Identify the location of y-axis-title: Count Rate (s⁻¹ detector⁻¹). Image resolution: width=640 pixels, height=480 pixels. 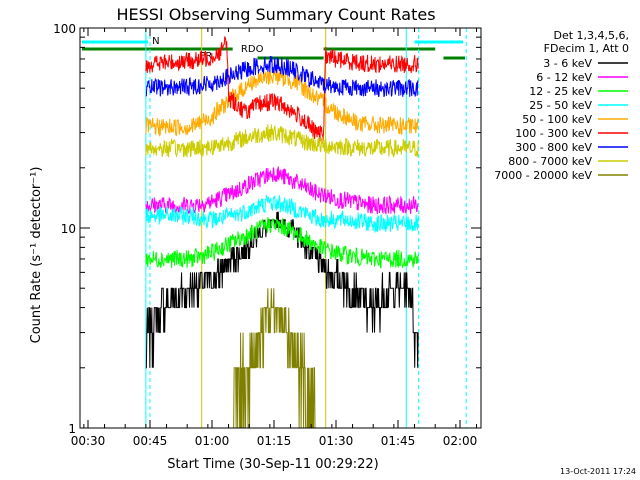
(36, 255).